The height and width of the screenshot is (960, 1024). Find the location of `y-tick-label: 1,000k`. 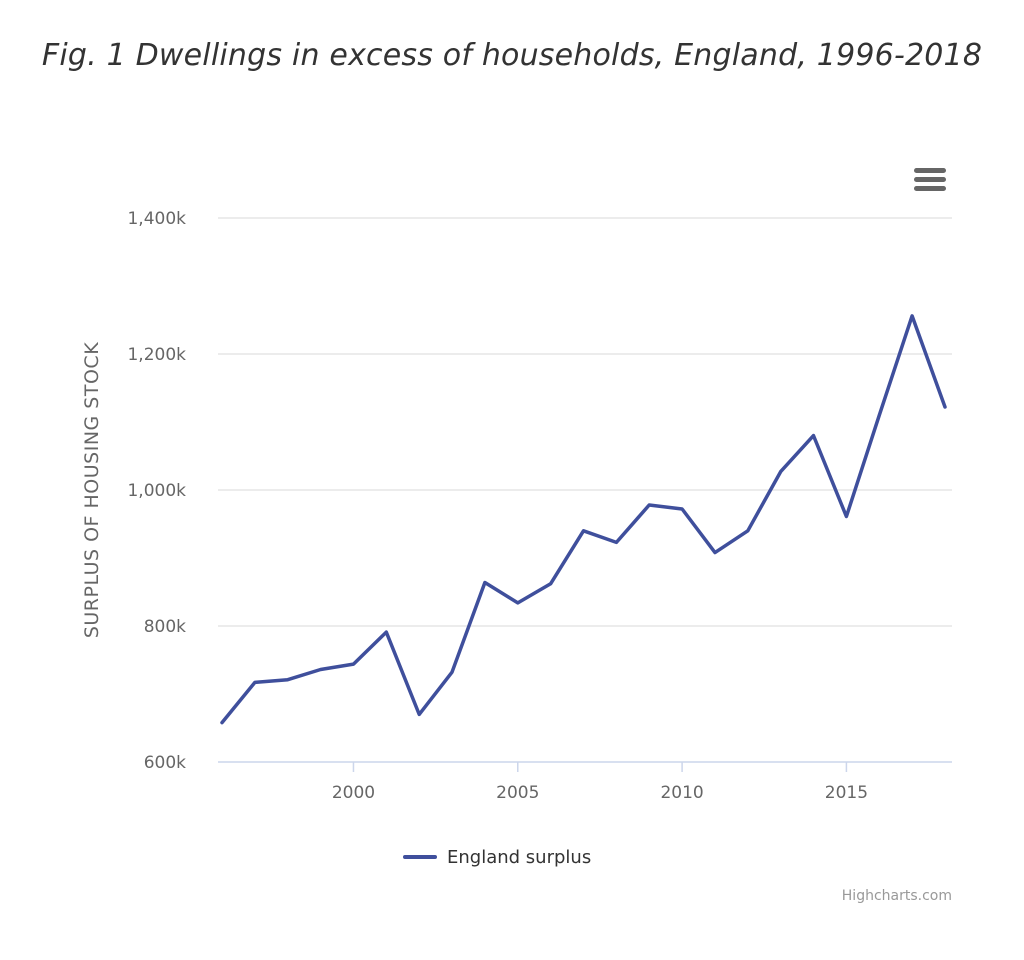

y-tick-label: 1,000k is located at coordinates (156, 491).